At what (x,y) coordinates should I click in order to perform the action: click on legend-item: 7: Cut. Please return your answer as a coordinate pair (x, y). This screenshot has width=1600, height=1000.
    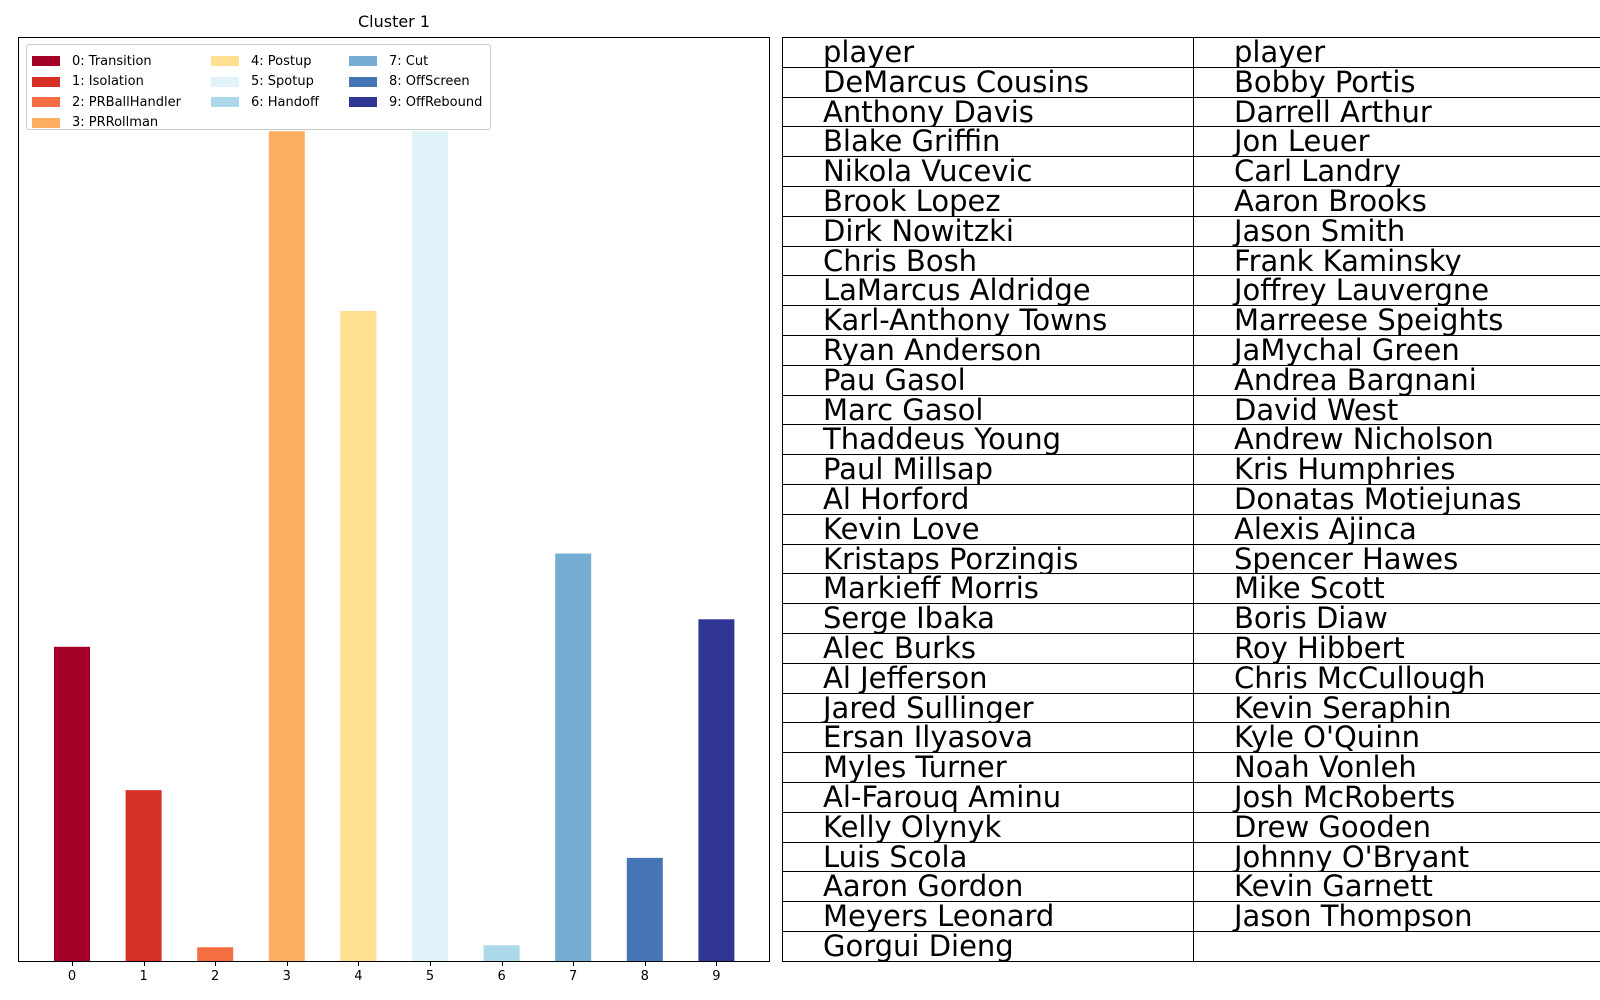
    Looking at the image, I should click on (388, 61).